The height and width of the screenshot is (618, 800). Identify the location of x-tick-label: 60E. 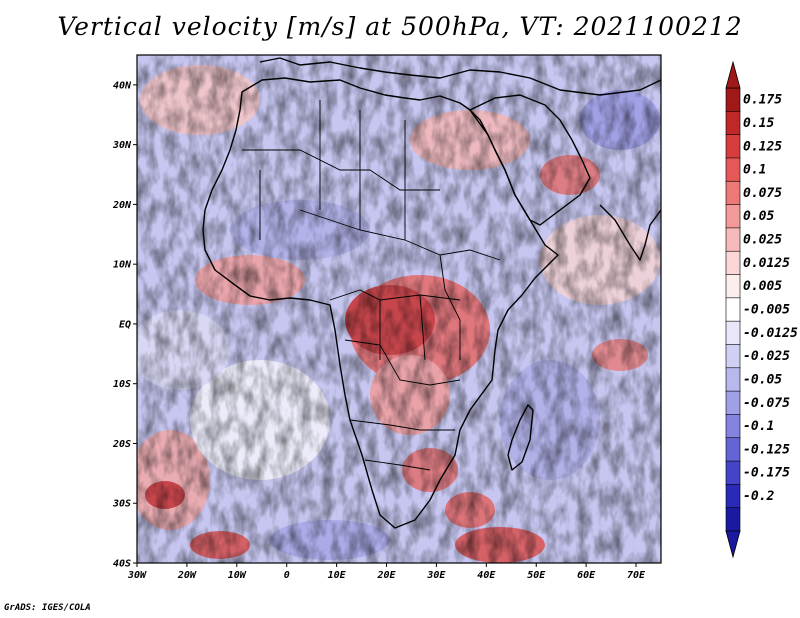
(586, 575).